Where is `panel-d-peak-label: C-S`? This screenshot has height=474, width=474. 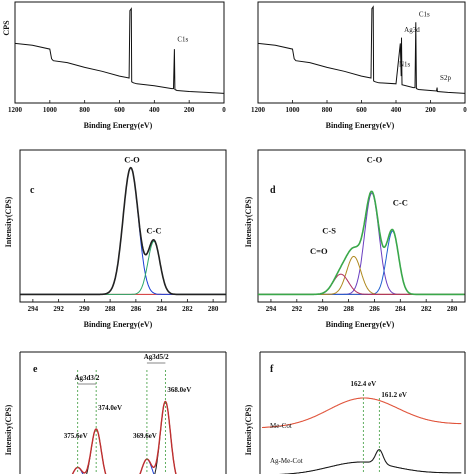 panel-d-peak-label: C-S is located at coordinates (329, 231).